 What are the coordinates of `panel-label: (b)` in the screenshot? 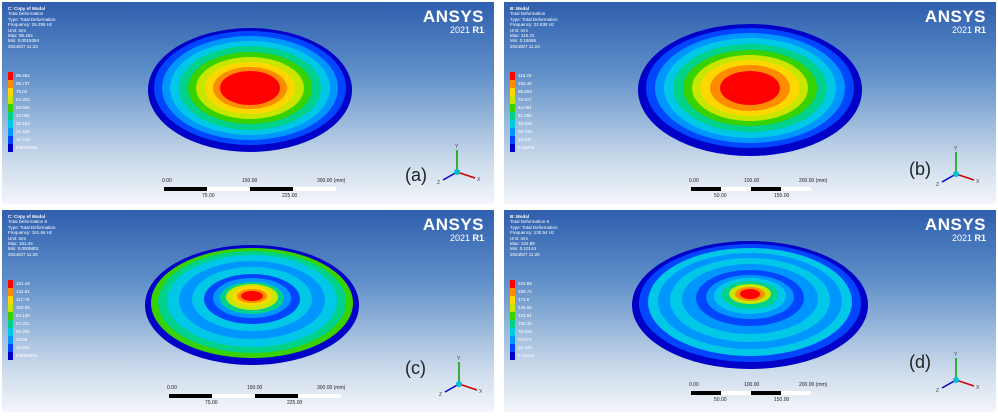 It's located at (920, 169).